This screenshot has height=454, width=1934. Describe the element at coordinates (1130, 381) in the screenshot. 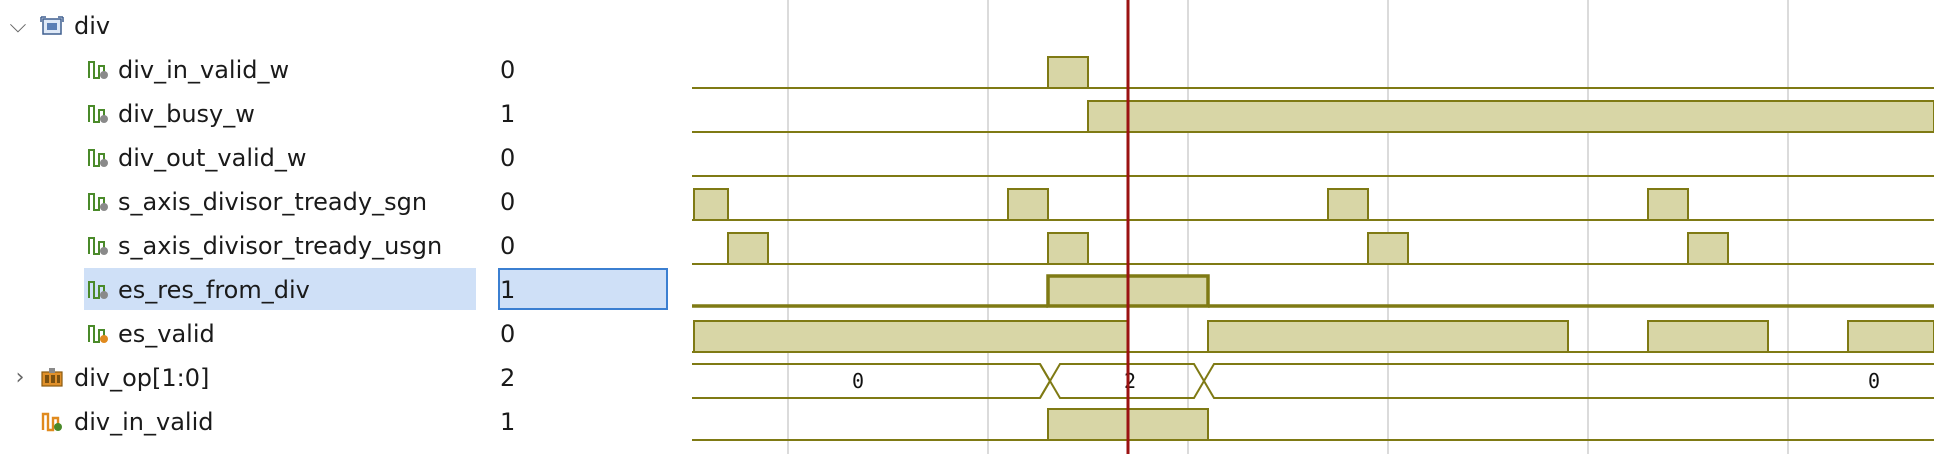

I see `bus-value-label: 2` at that location.